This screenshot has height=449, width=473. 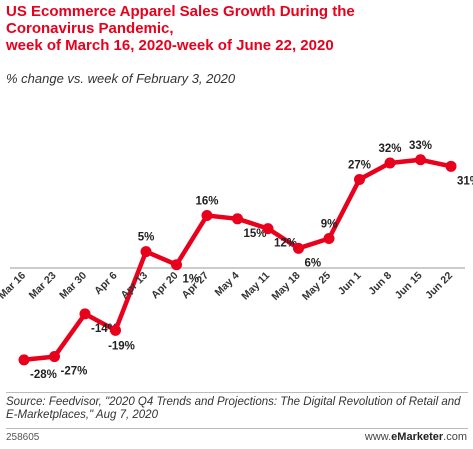 I want to click on x-tick-label: May 18, so click(x=285, y=286).